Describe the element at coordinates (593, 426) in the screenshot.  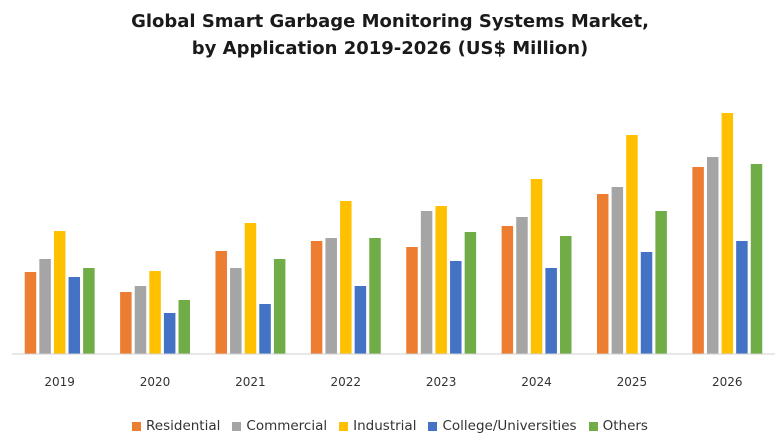
I see `legend-swatch-others` at that location.